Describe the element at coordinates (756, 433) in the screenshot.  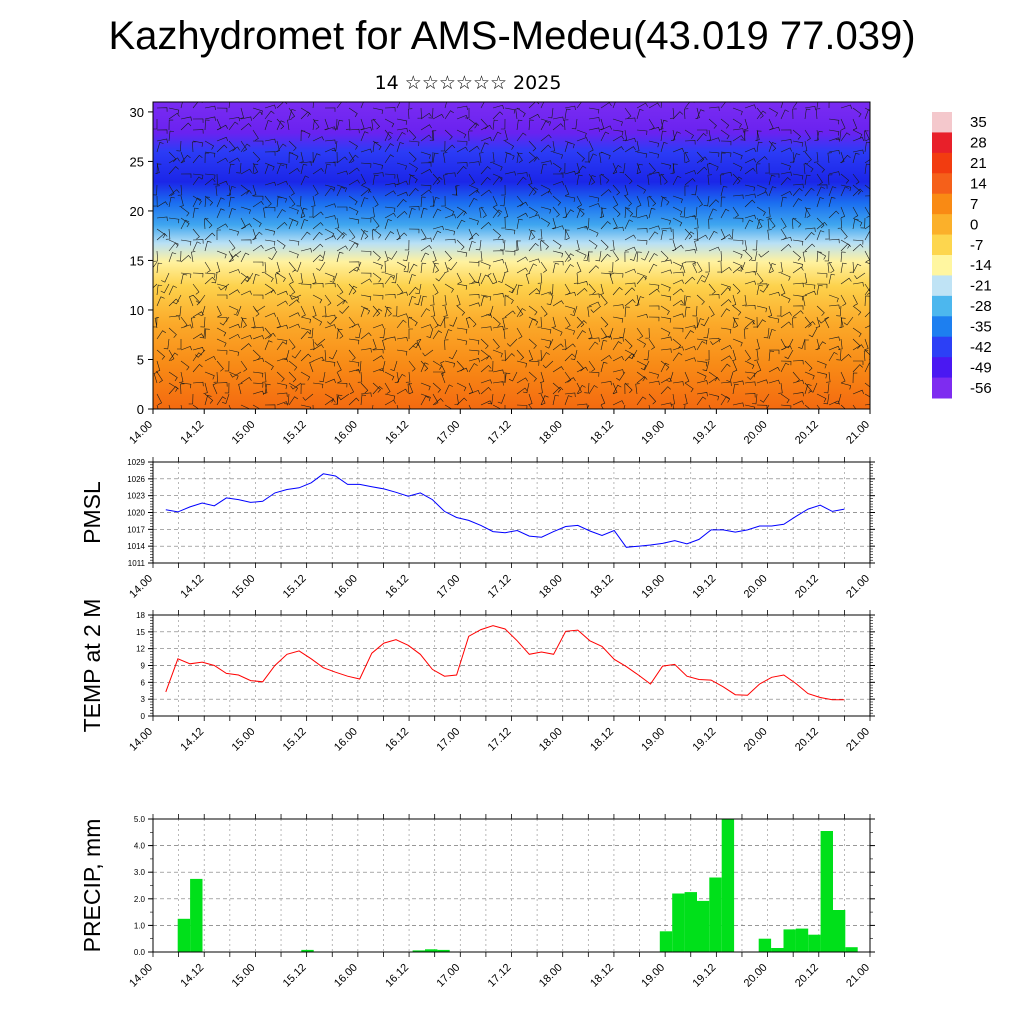
I see `section-xtick-label: 20.00` at that location.